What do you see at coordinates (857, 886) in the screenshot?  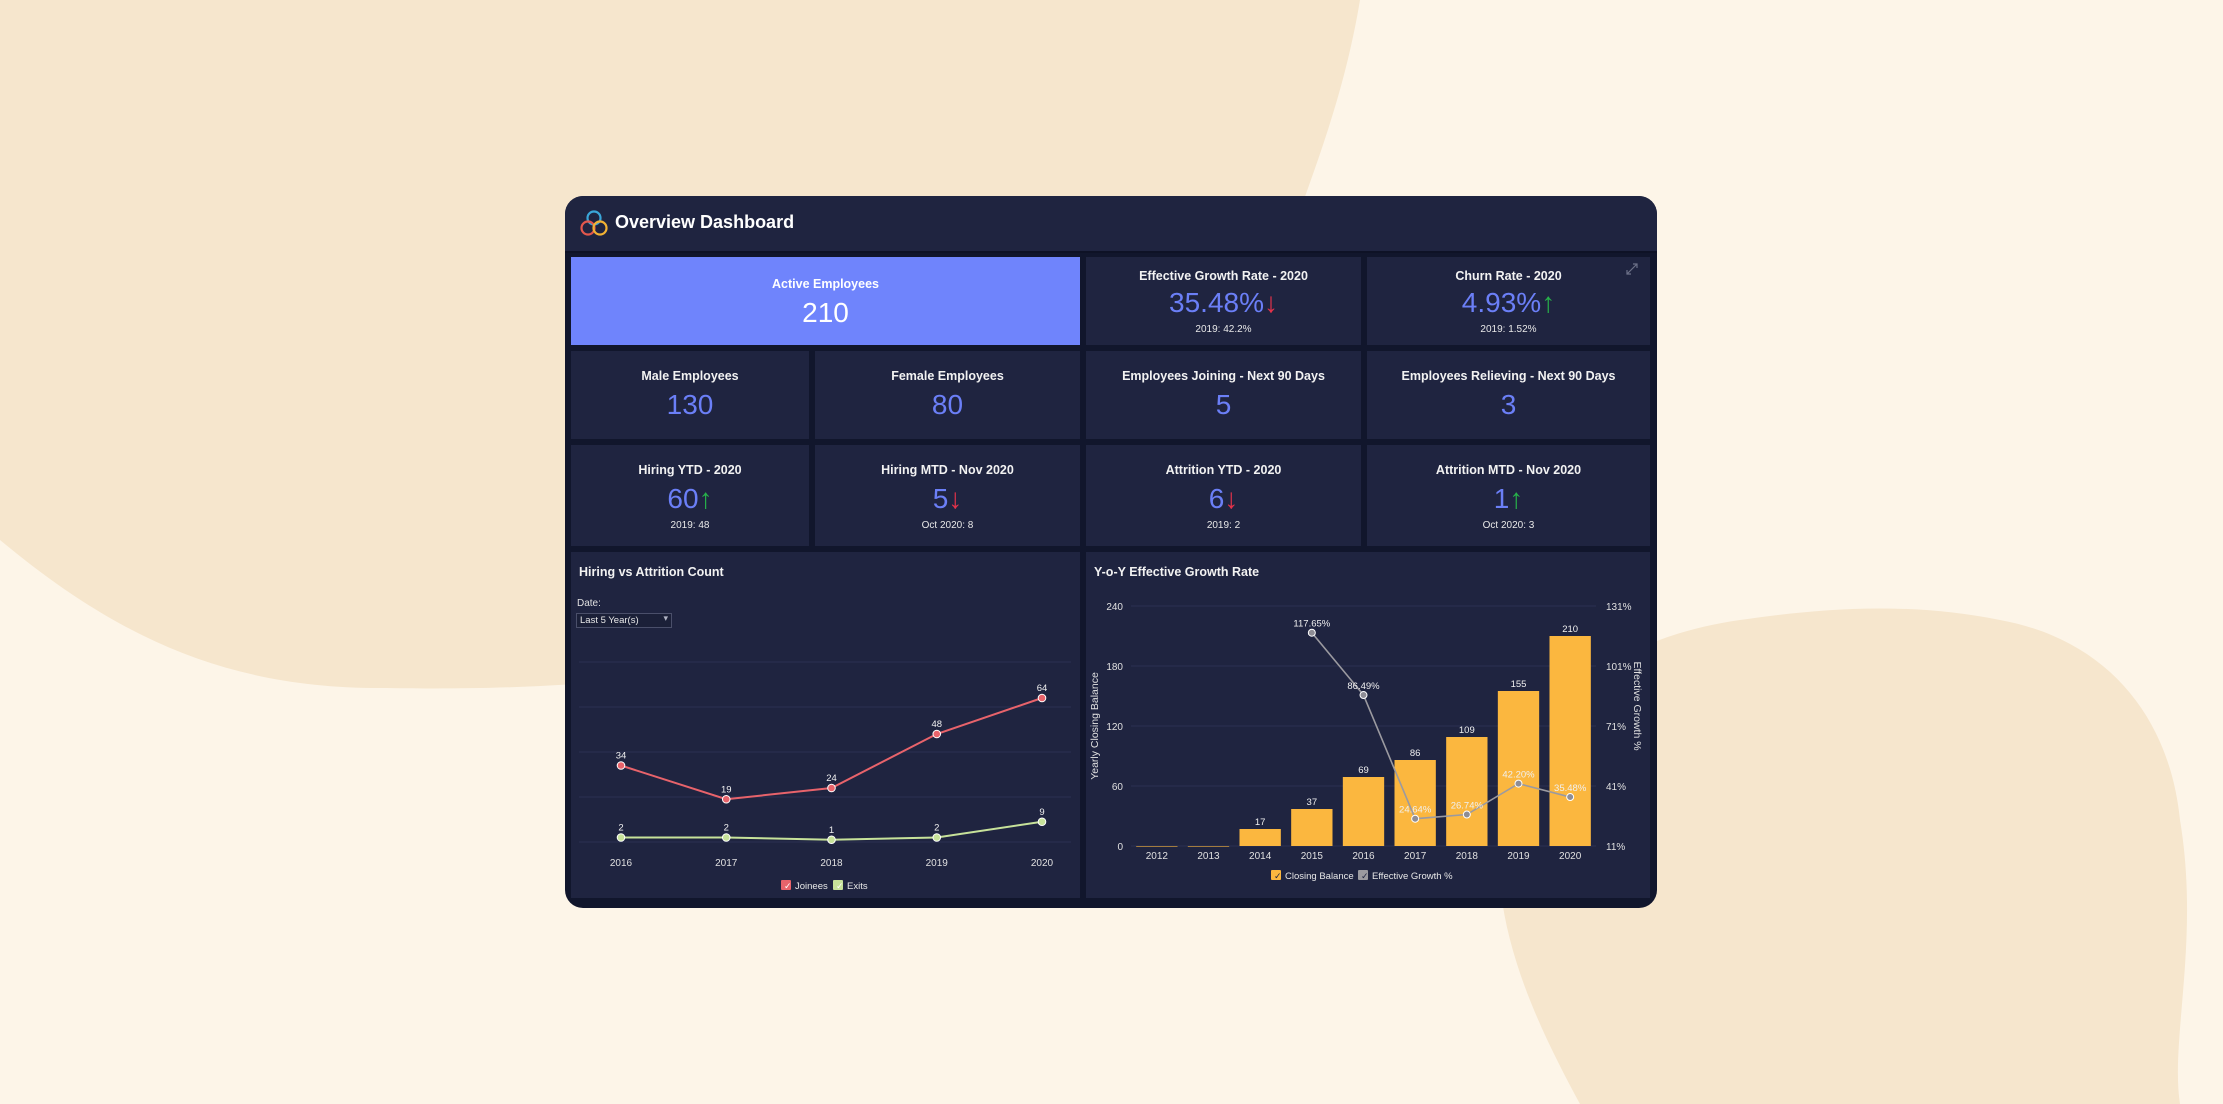 I see `legend-label: Exits` at bounding box center [857, 886].